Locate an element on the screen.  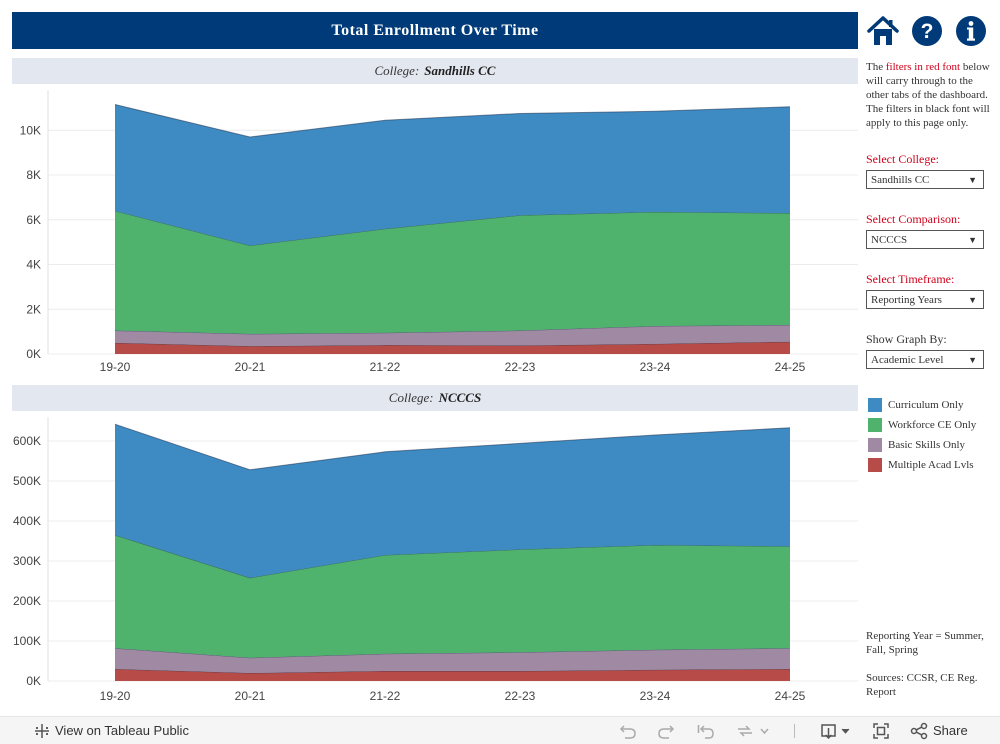
revert-icon is located at coordinates (705, 731).